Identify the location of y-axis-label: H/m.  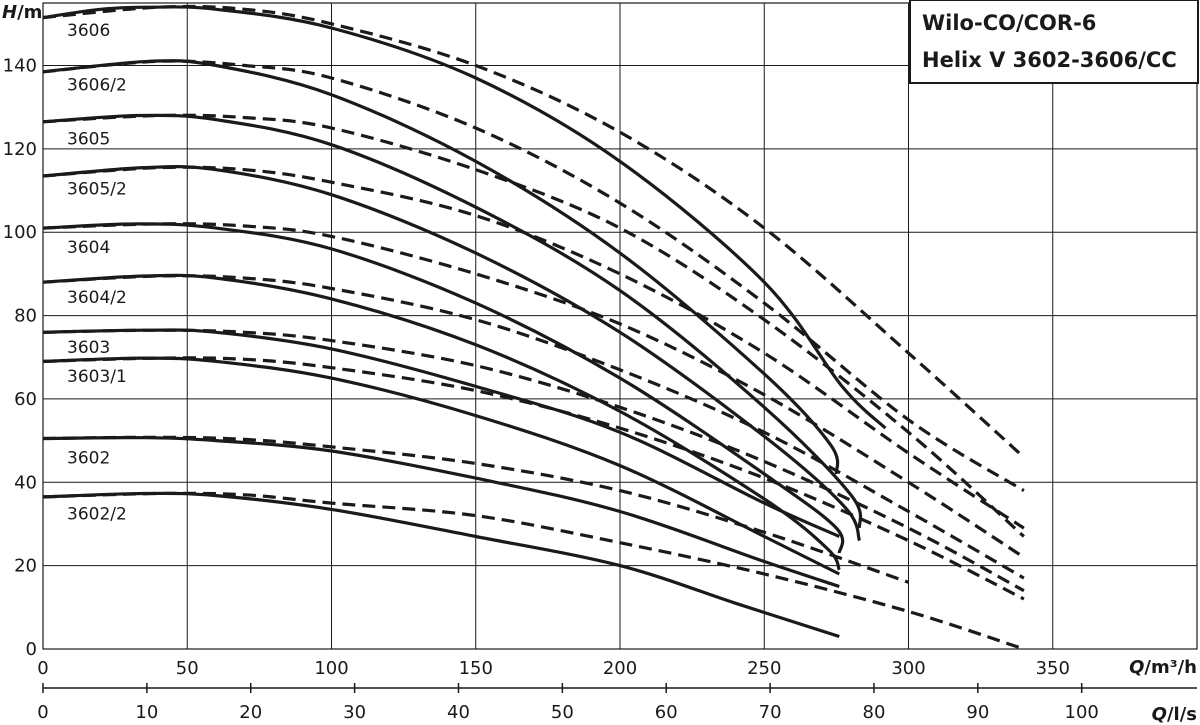
(22, 12).